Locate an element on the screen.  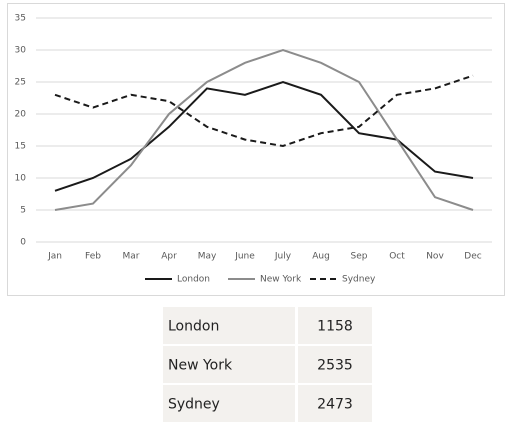
x-tick-label: Jan is located at coordinates (54, 257).